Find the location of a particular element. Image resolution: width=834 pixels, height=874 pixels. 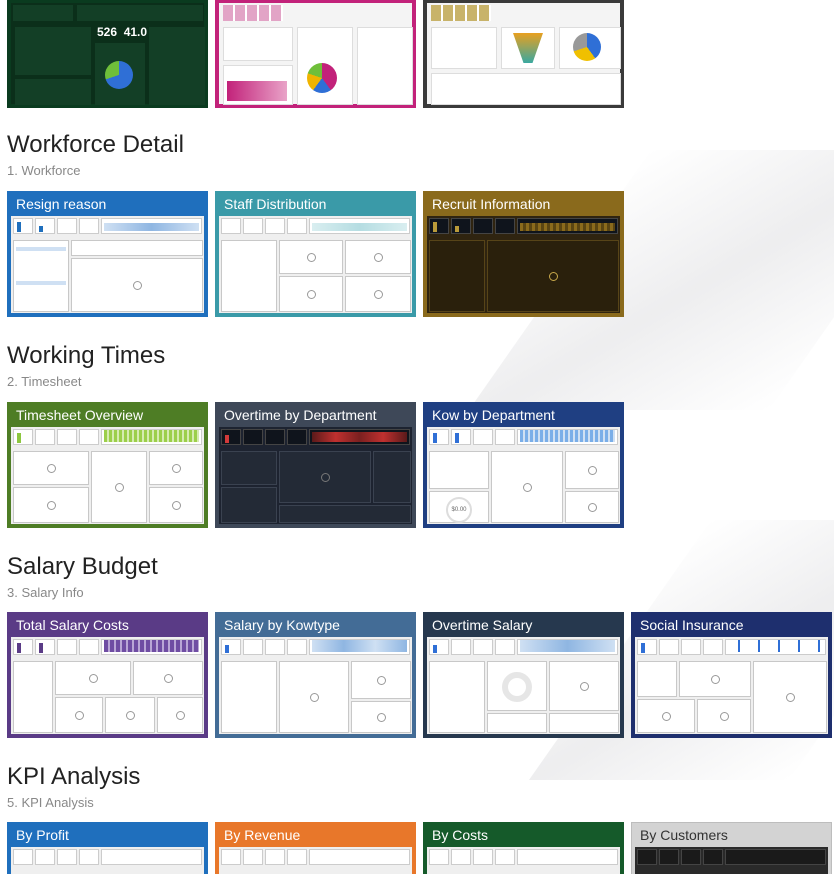

tile-title: Resign reason is located at coordinates (61, 204).